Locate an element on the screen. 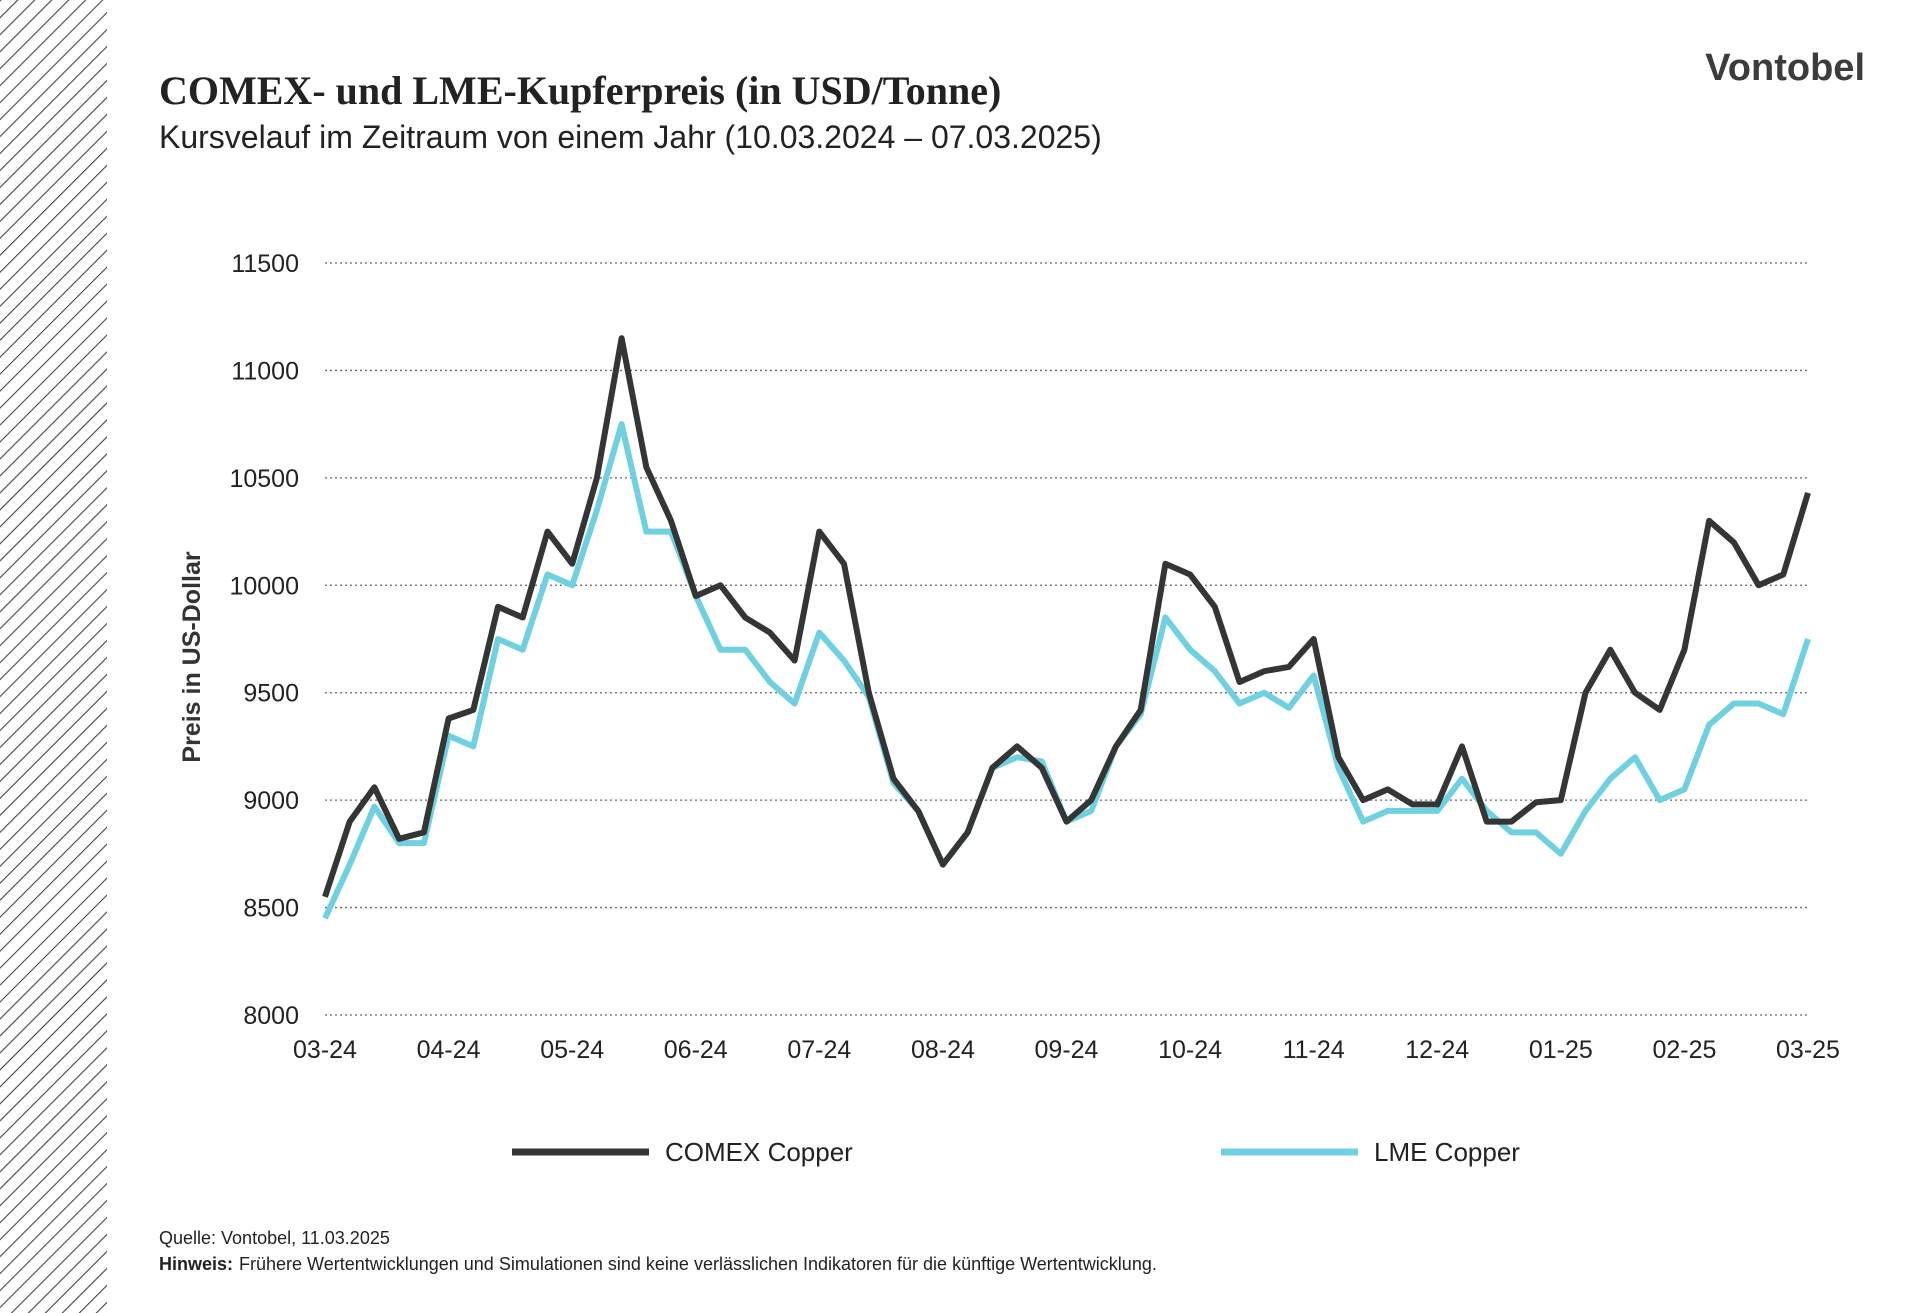  x-tick-label: 03-24 is located at coordinates (325, 1050).